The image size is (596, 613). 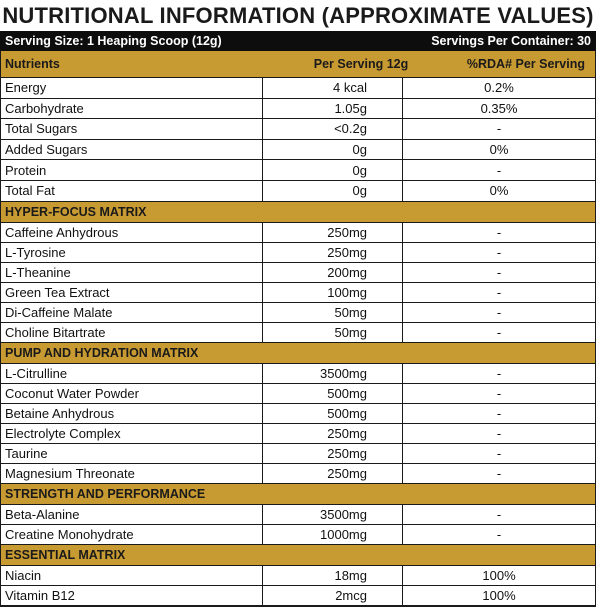 I want to click on table-row: Carbohydrate 1.05g 0.35%, so click(x=298, y=109).